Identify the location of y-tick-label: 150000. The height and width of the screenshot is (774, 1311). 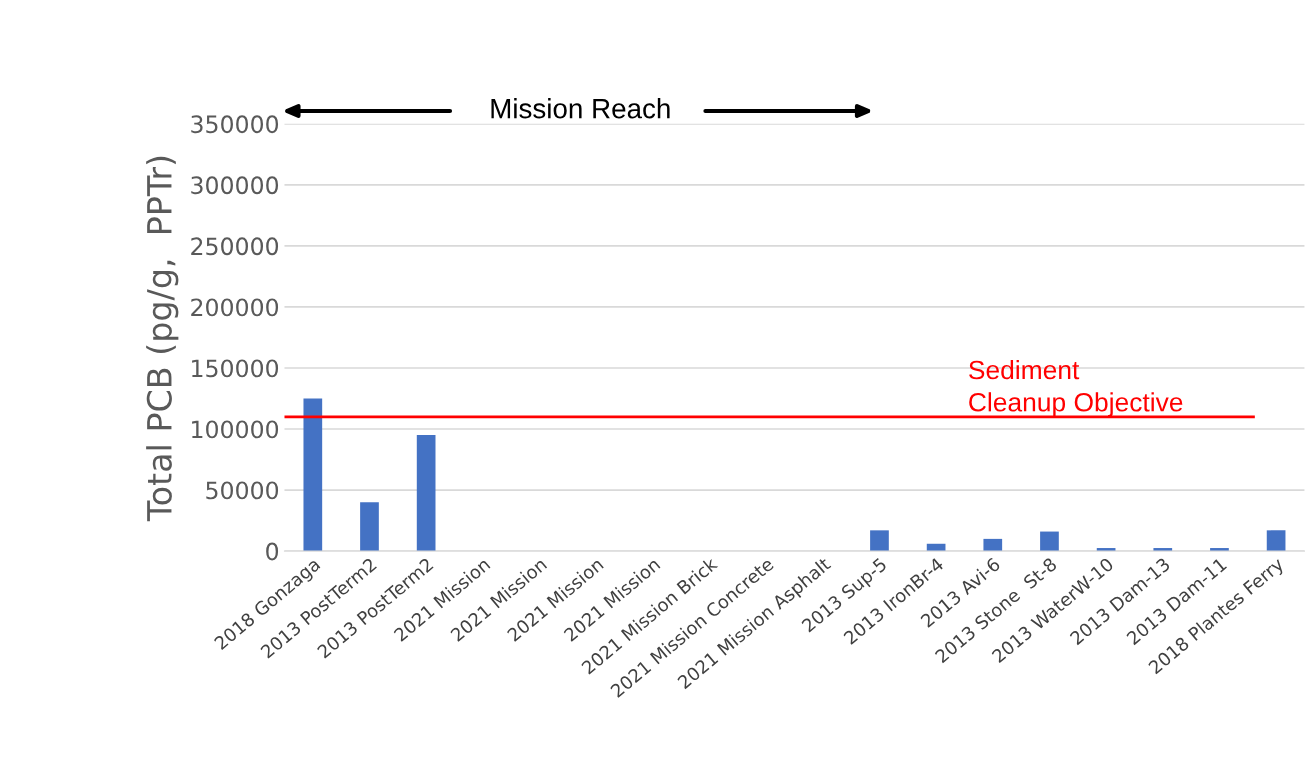
(235, 368).